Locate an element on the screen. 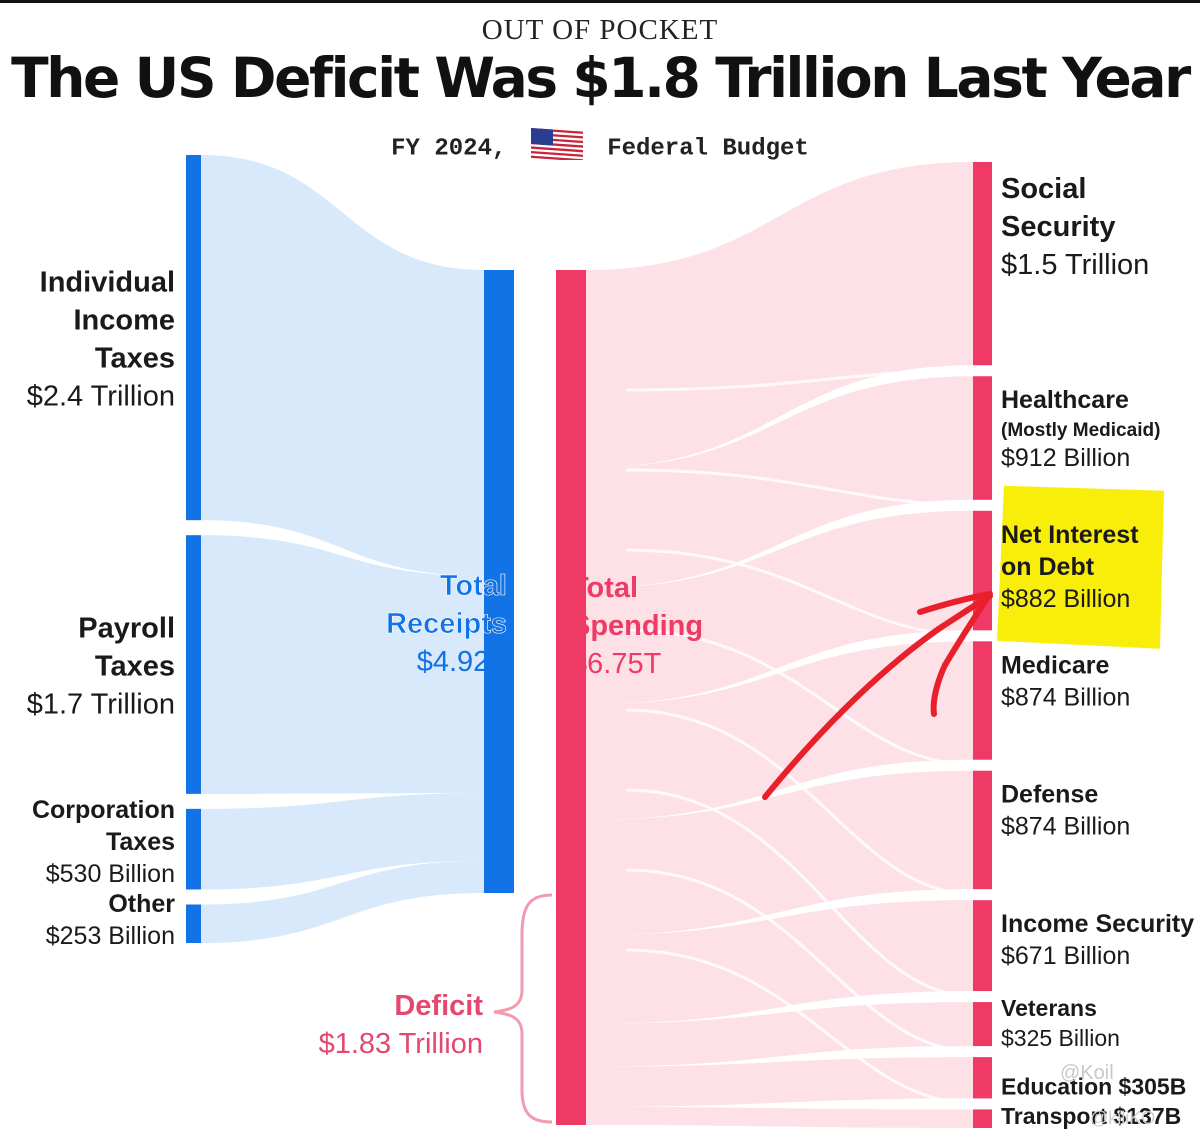 This screenshot has height=1145, width=1200. label-total-receipts-0: Total is located at coordinates (473, 586).